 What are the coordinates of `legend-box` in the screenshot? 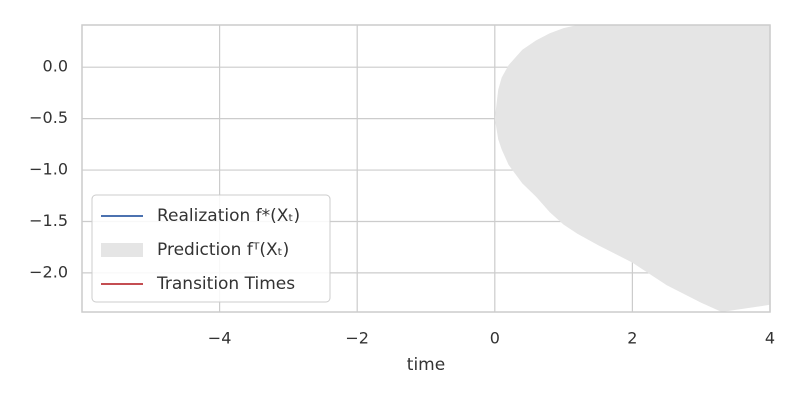 It's located at (211, 248).